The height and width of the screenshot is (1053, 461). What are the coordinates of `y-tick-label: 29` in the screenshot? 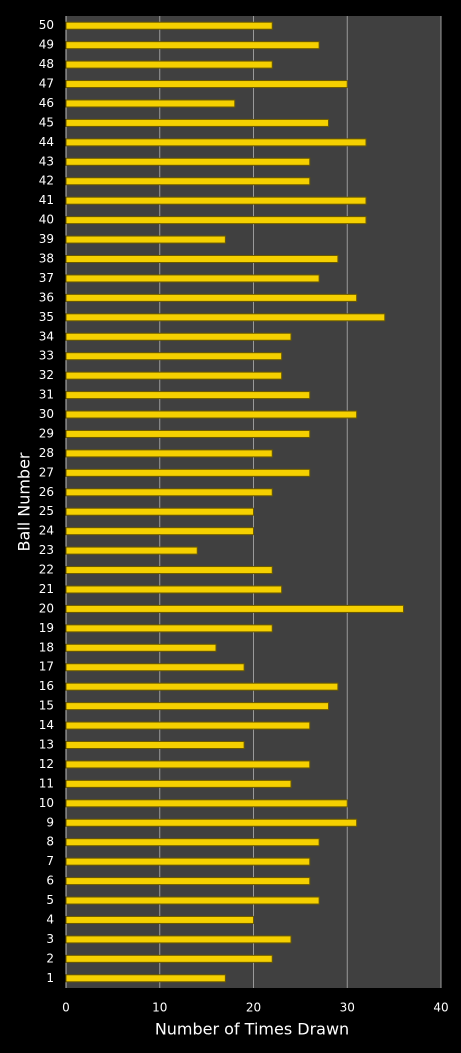 It's located at (46, 433).